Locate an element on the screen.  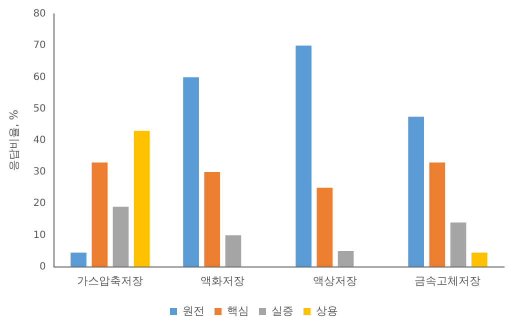
y-tick-label: 50 is located at coordinates (39, 108).